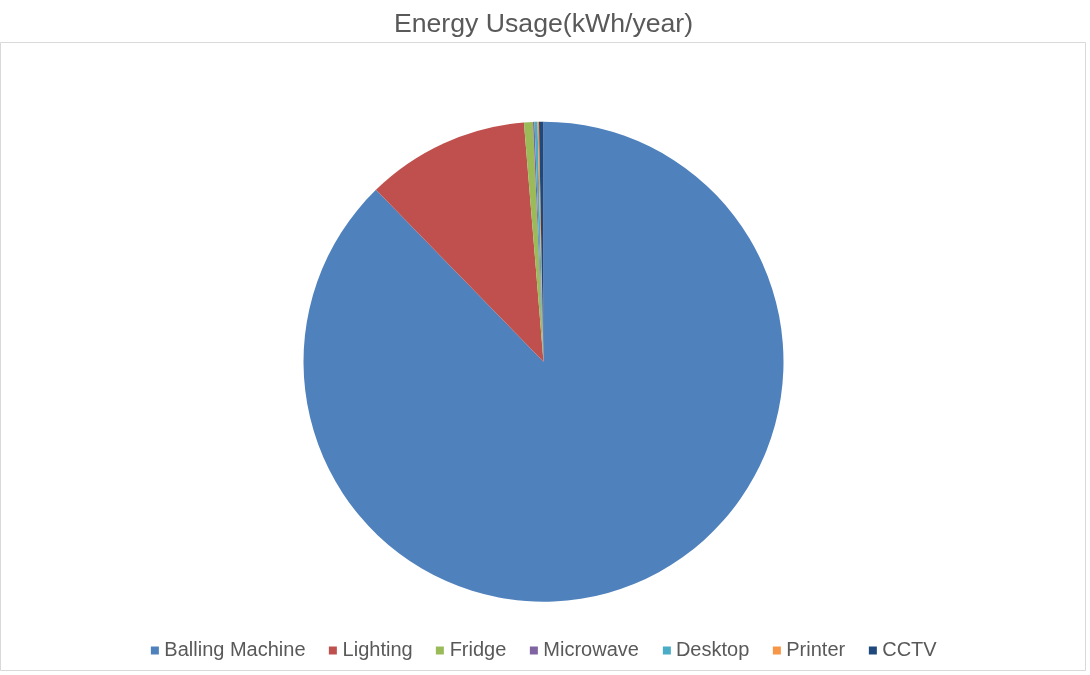  Describe the element at coordinates (377, 649) in the screenshot. I see `legend-label: Lighting` at that location.